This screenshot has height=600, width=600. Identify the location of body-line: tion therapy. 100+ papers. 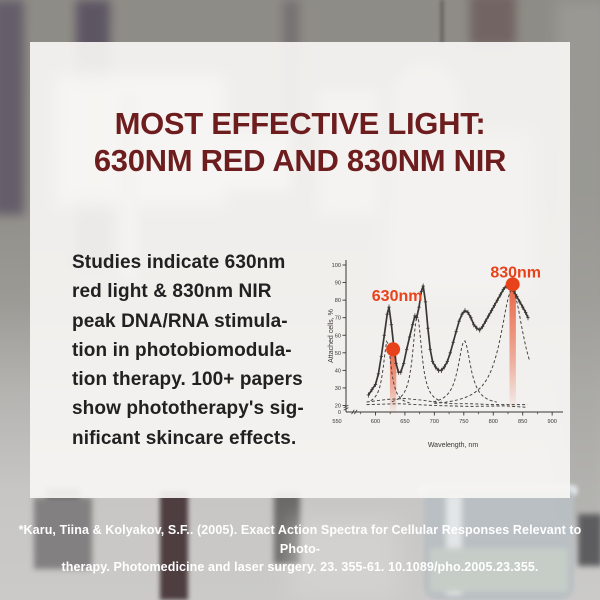
(187, 380).